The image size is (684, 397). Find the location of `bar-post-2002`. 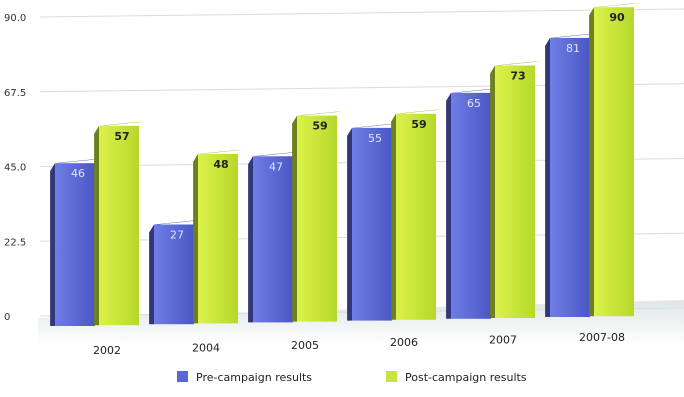

bar-post-2002 is located at coordinates (118, 223).